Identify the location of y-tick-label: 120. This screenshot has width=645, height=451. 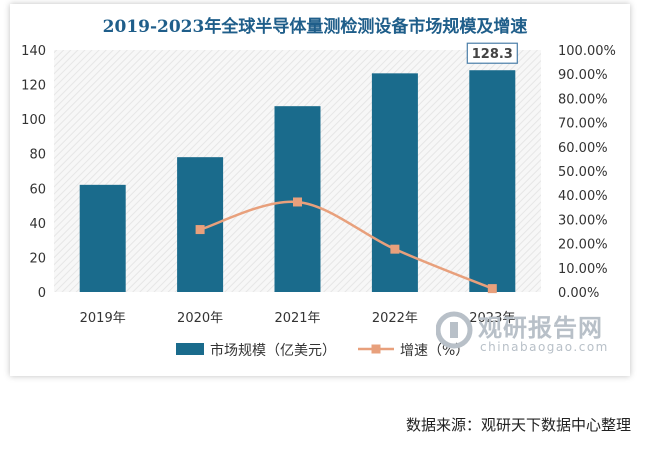
(33, 86).